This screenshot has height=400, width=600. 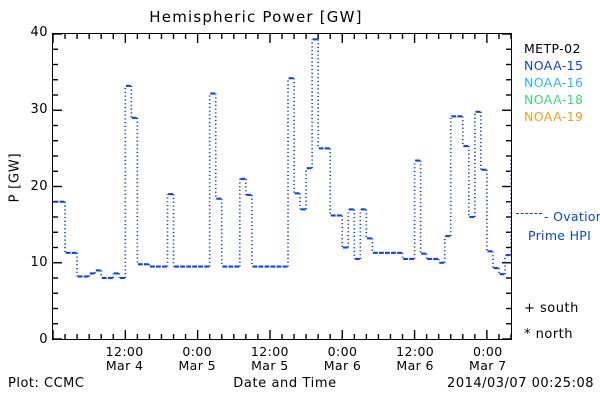 I want to click on y-tick-label: 0, so click(x=43, y=339).